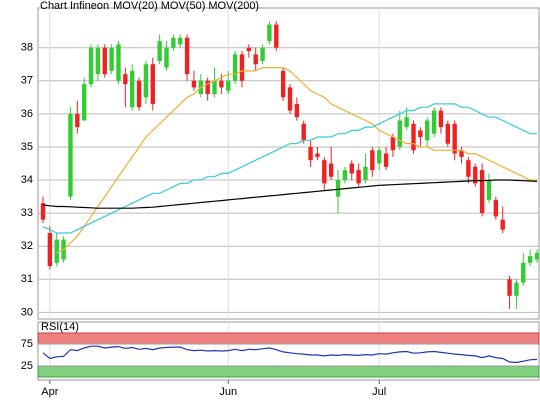 The height and width of the screenshot is (400, 540). I want to click on rsi-line, so click(290, 354).